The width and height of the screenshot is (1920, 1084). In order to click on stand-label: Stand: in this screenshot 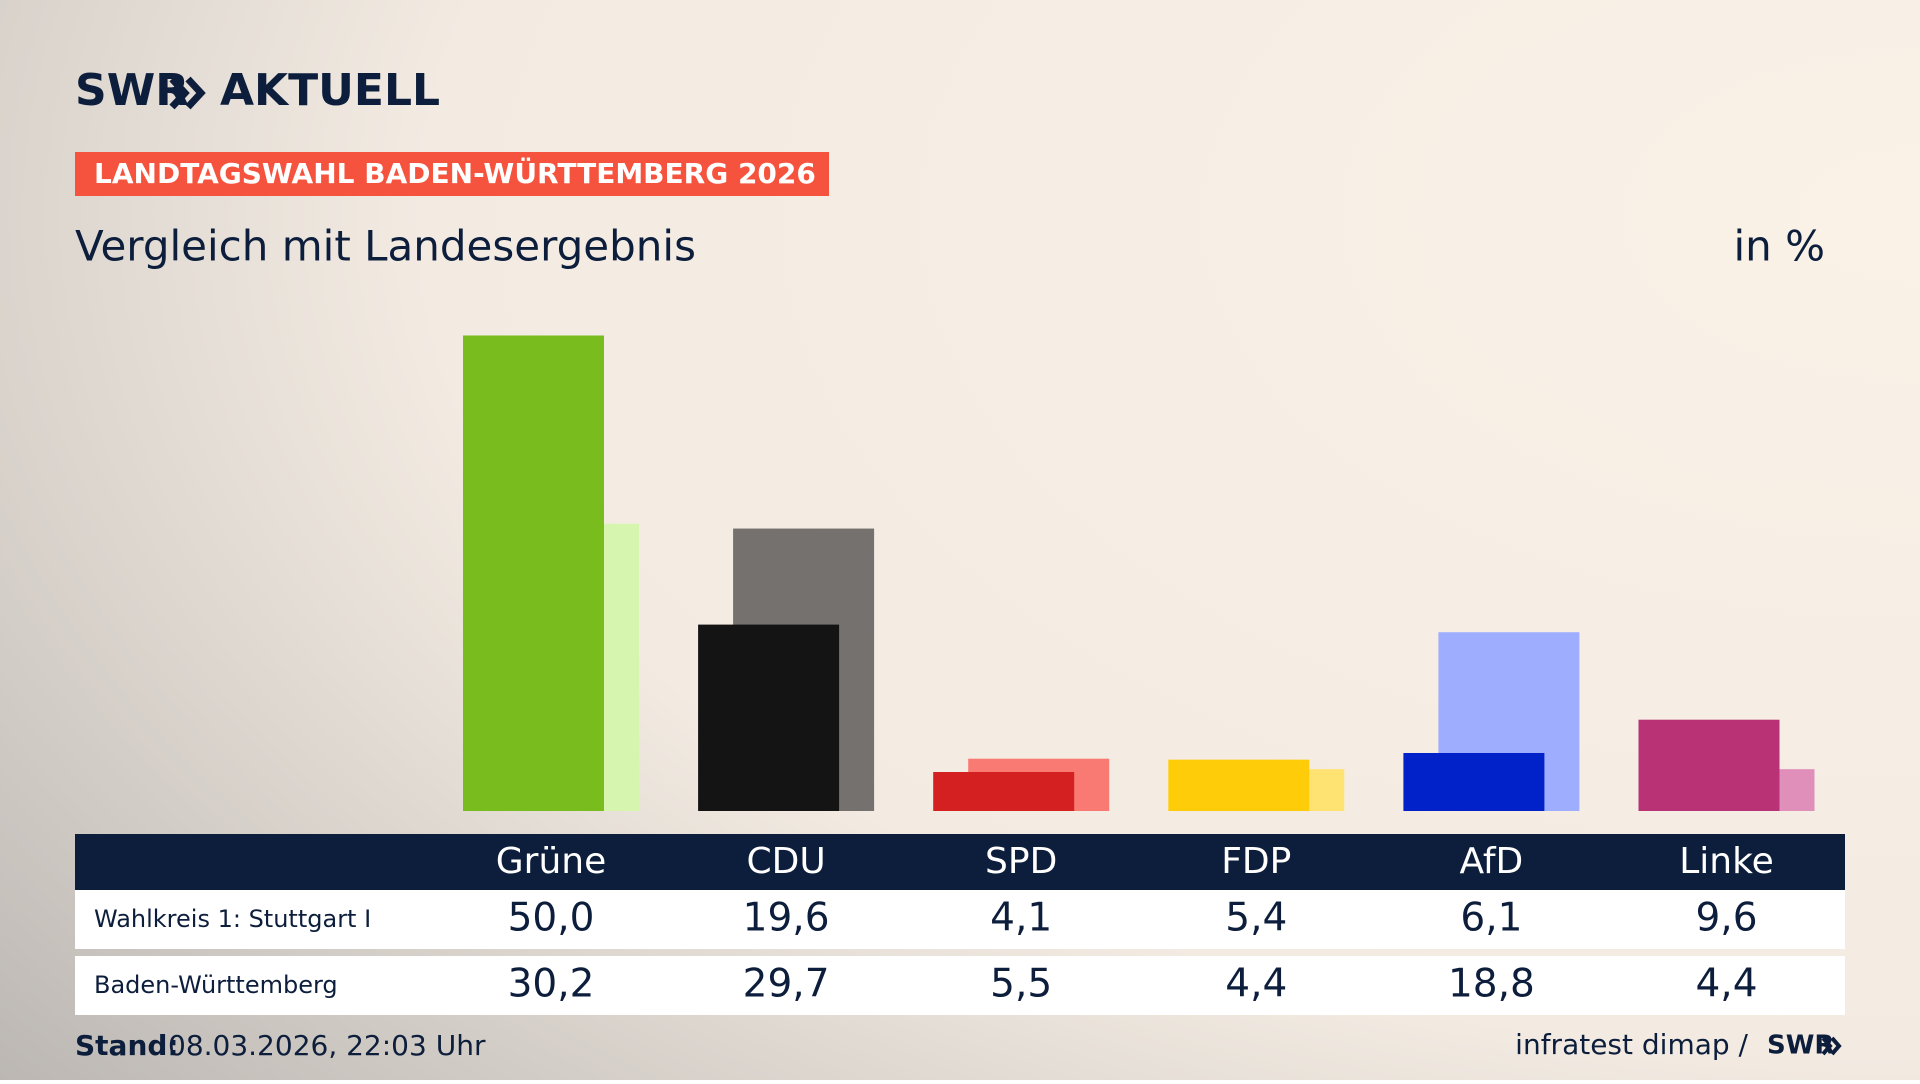, I will do `click(127, 1045)`.